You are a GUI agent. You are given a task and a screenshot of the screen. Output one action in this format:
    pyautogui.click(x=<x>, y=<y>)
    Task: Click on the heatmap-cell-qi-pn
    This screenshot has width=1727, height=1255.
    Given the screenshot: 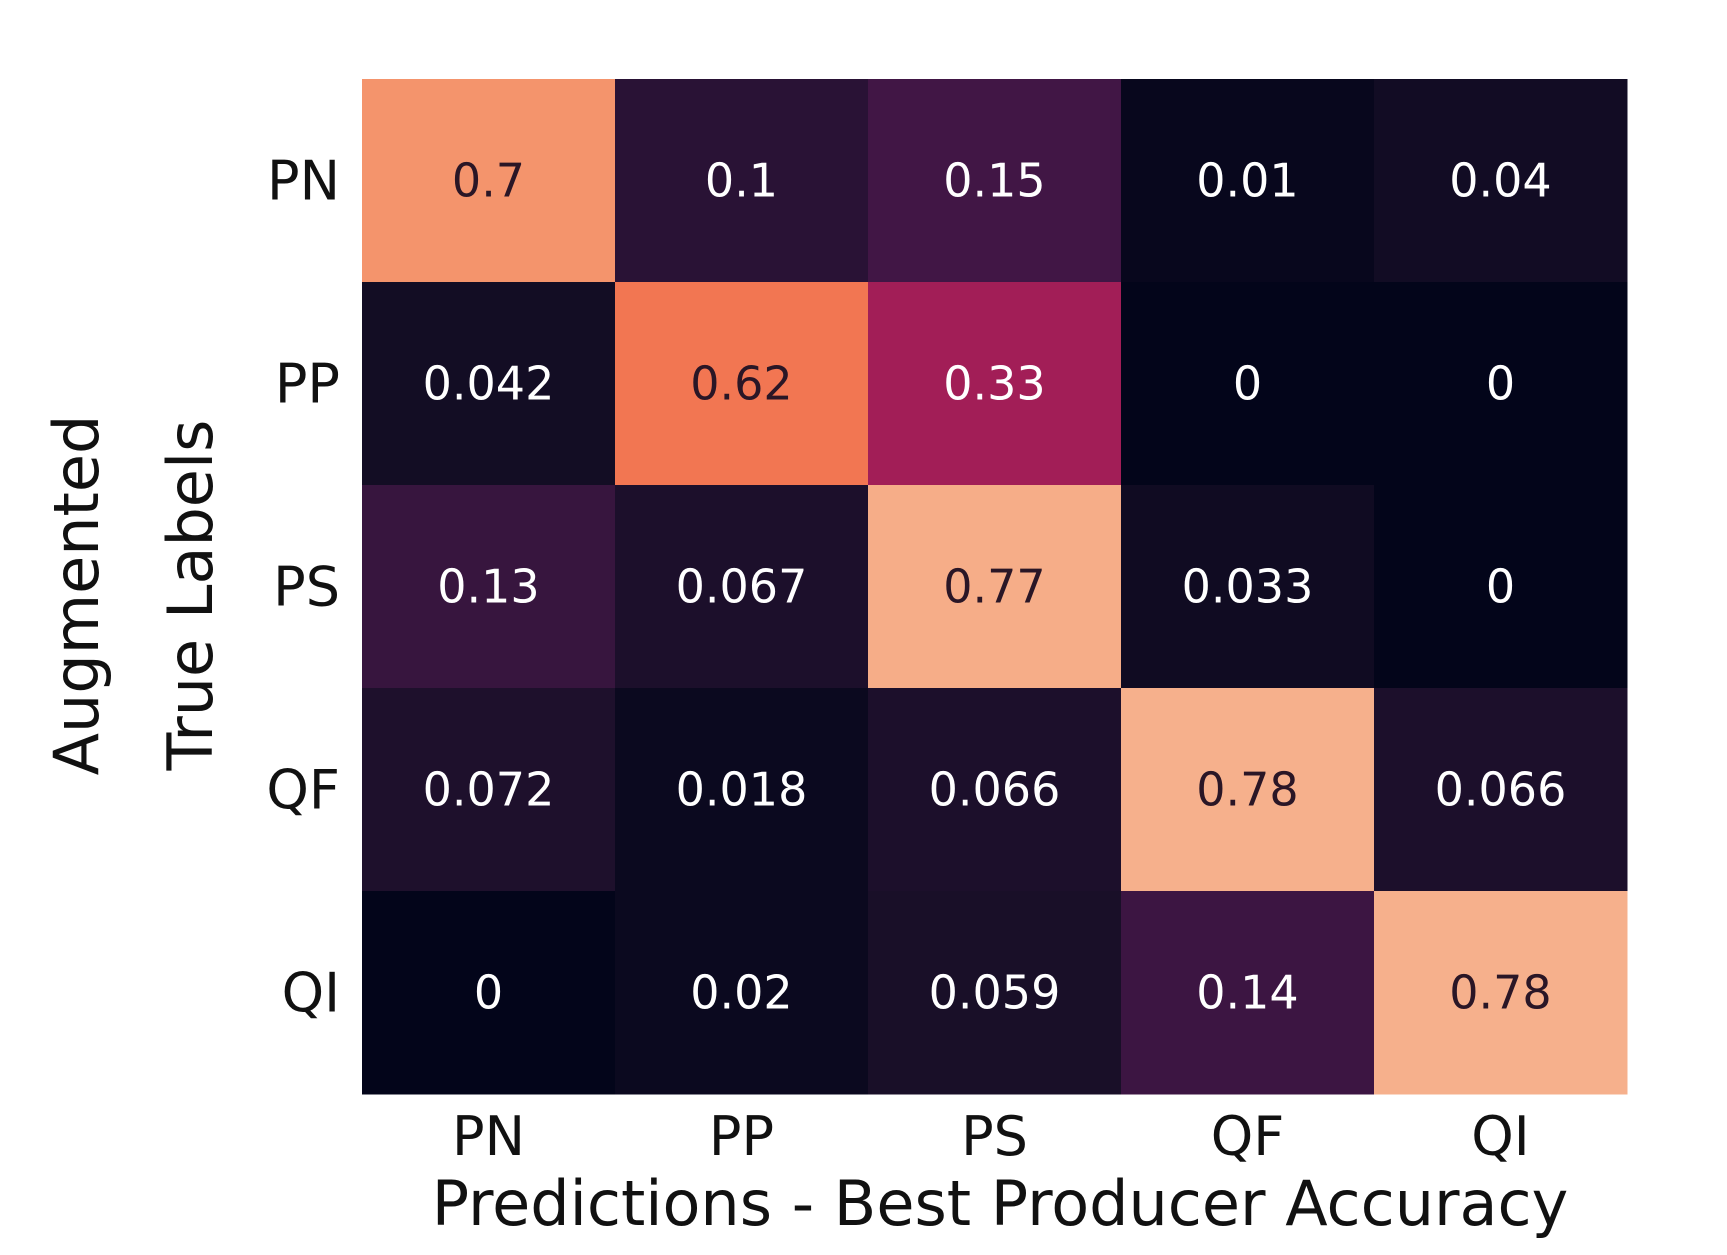 What is the action you would take?
    pyautogui.click(x=489, y=993)
    